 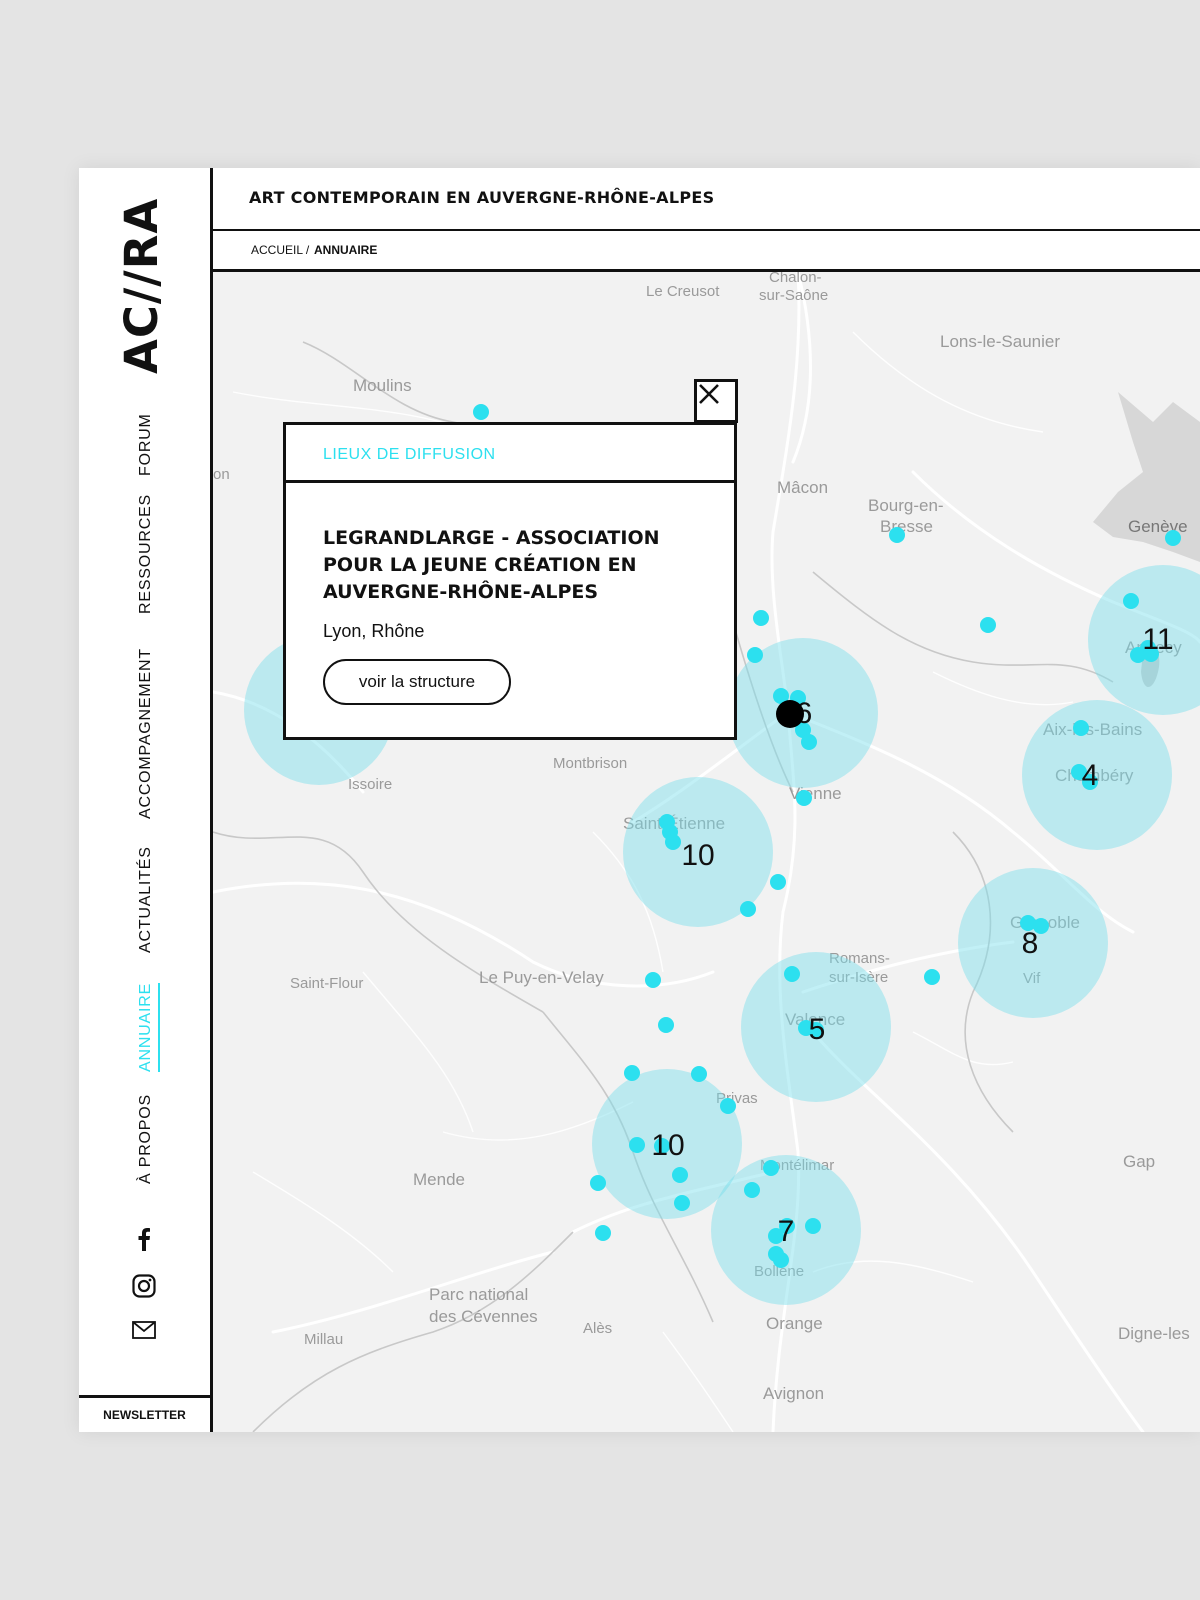 What do you see at coordinates (906, 505) in the screenshot?
I see `map-label-bourg: Bourg-en-` at bounding box center [906, 505].